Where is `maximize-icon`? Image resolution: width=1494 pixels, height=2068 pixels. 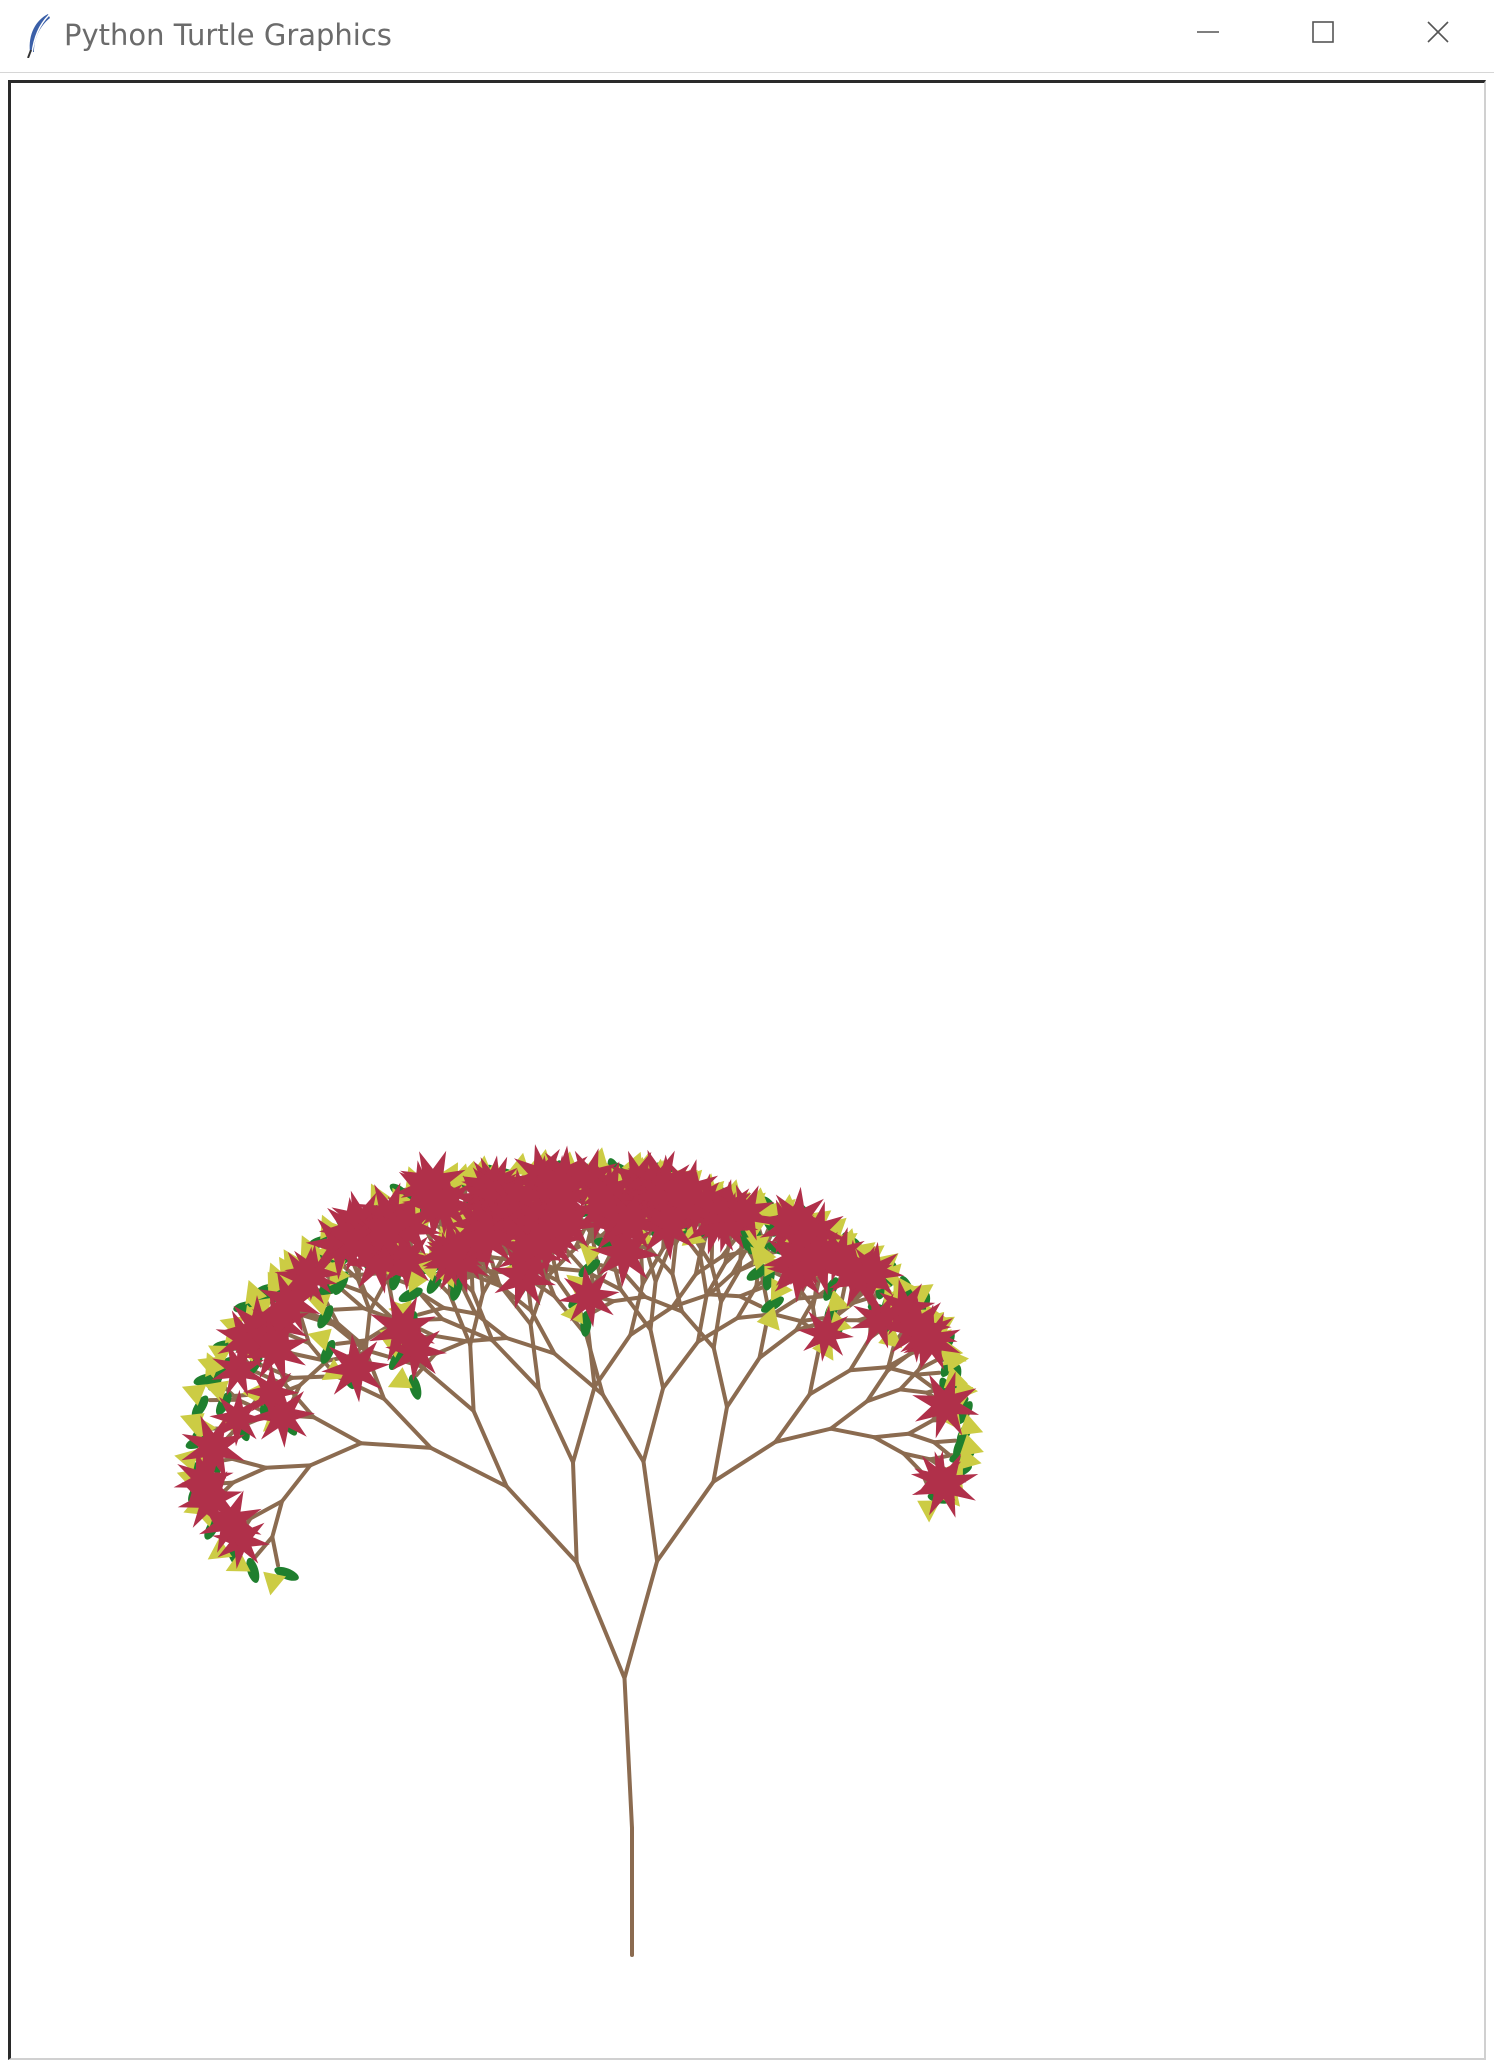
maximize-icon is located at coordinates (1323, 32).